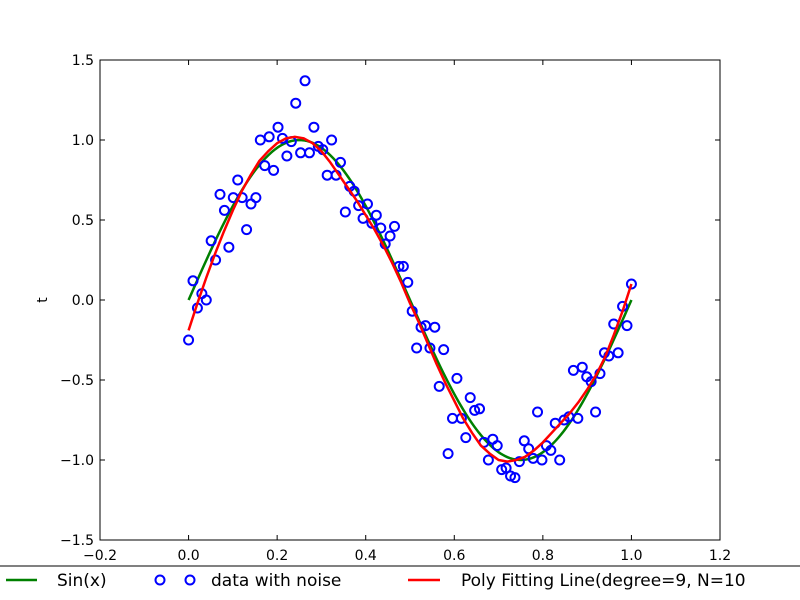 Image resolution: width=800 pixels, height=600 pixels. I want to click on y-tick-label: 1.0, so click(83, 141).